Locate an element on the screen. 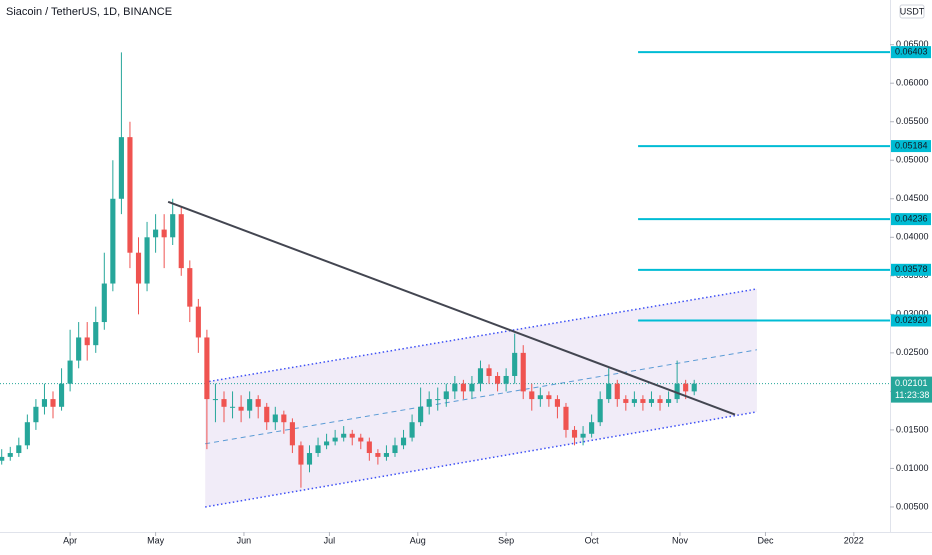 The image size is (932, 555). x-tick-label: Sep is located at coordinates (506, 540).